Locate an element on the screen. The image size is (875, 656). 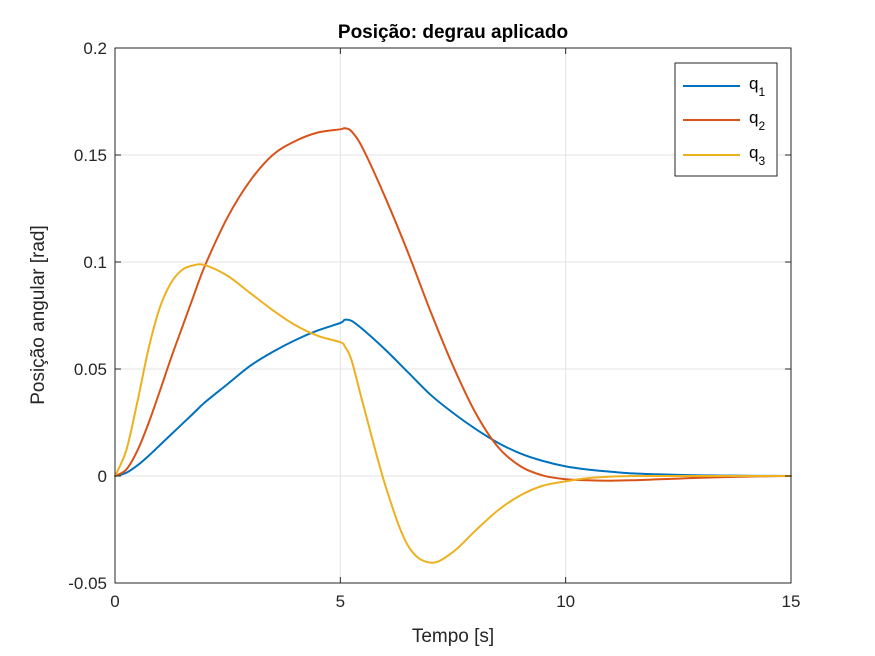
y-tick-label: 0.15 is located at coordinates (90, 155).